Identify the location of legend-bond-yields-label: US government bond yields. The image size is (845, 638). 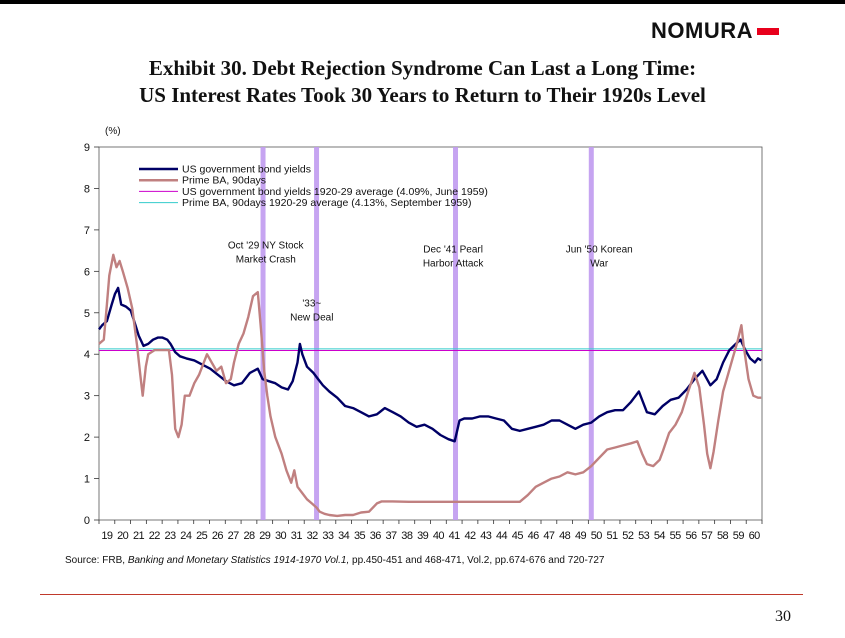
(246, 170).